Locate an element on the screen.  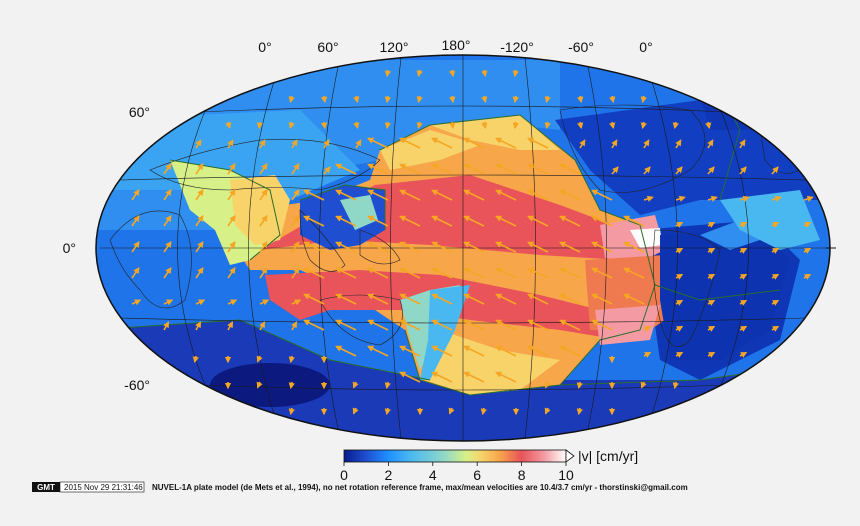
colorbar-tick-10: 10 is located at coordinates (566, 475).